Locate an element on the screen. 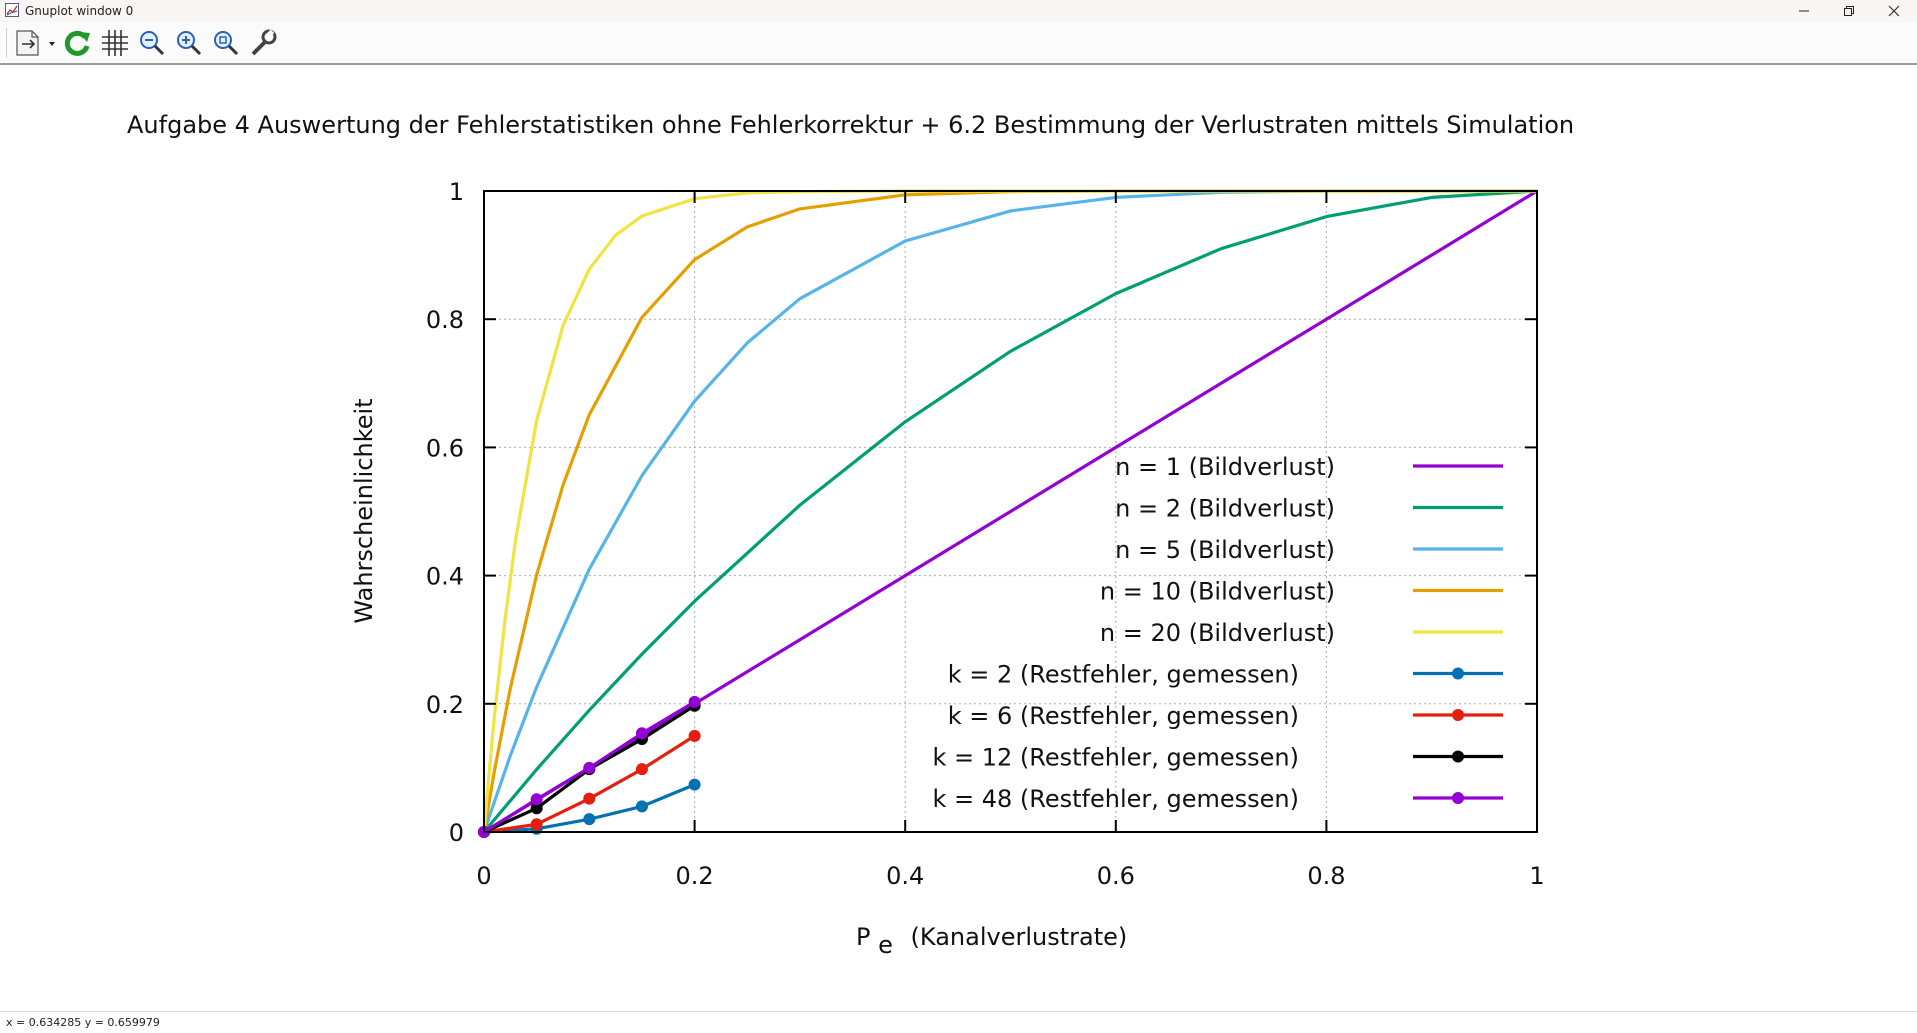 The height and width of the screenshot is (1033, 1917). copy-export-icon is located at coordinates (35, 43).